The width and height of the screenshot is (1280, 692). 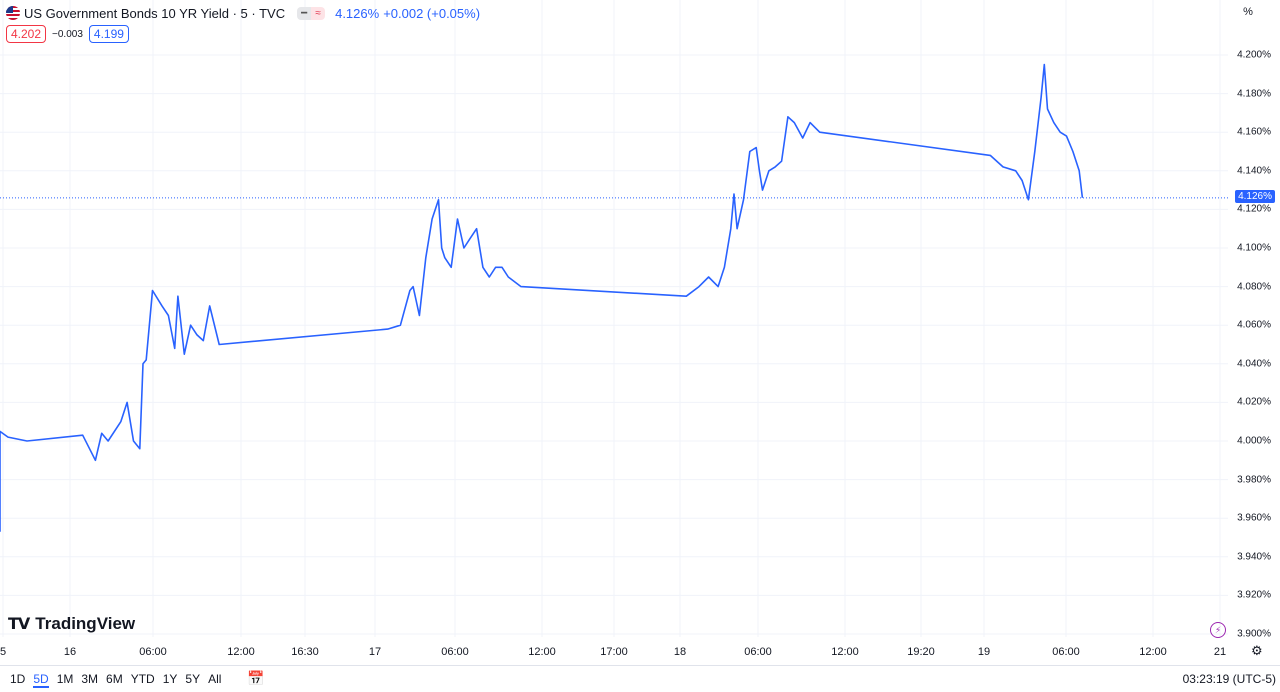 I want to click on range-button-5d: 5D, so click(x=41, y=680).